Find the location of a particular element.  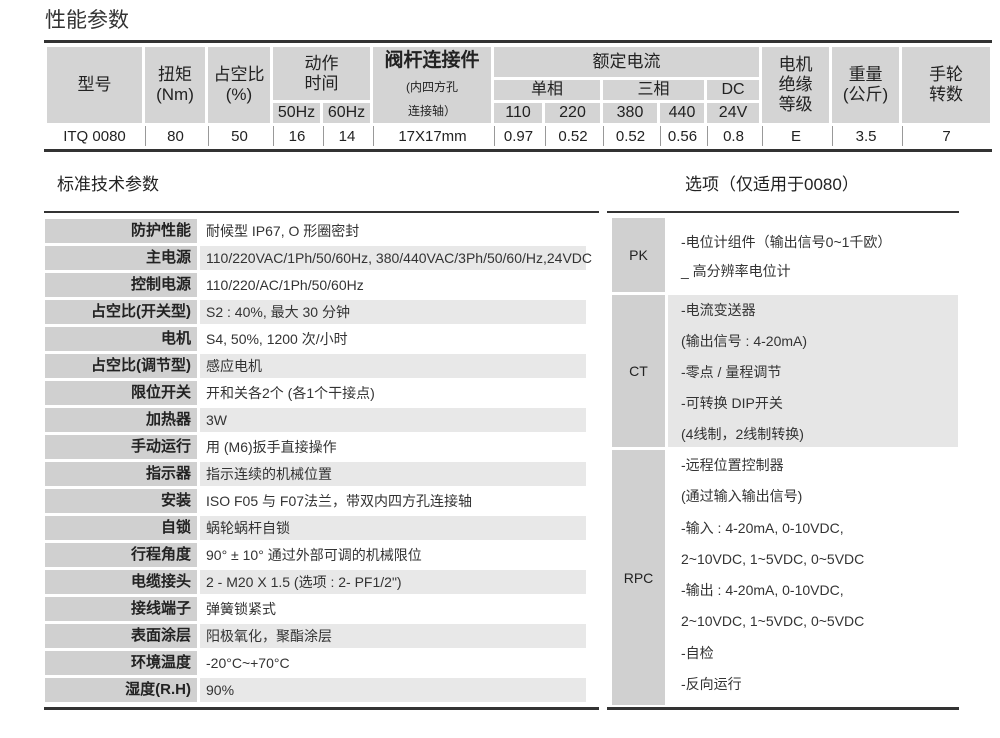

table-row: 电机 S4, 50%, 1200 次/小时 is located at coordinates (315, 339).